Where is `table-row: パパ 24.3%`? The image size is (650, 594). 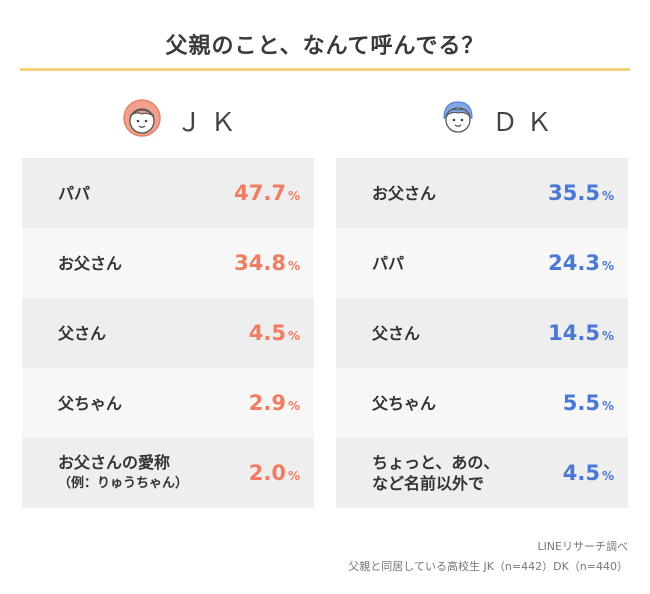
table-row: パパ 24.3% is located at coordinates (482, 263).